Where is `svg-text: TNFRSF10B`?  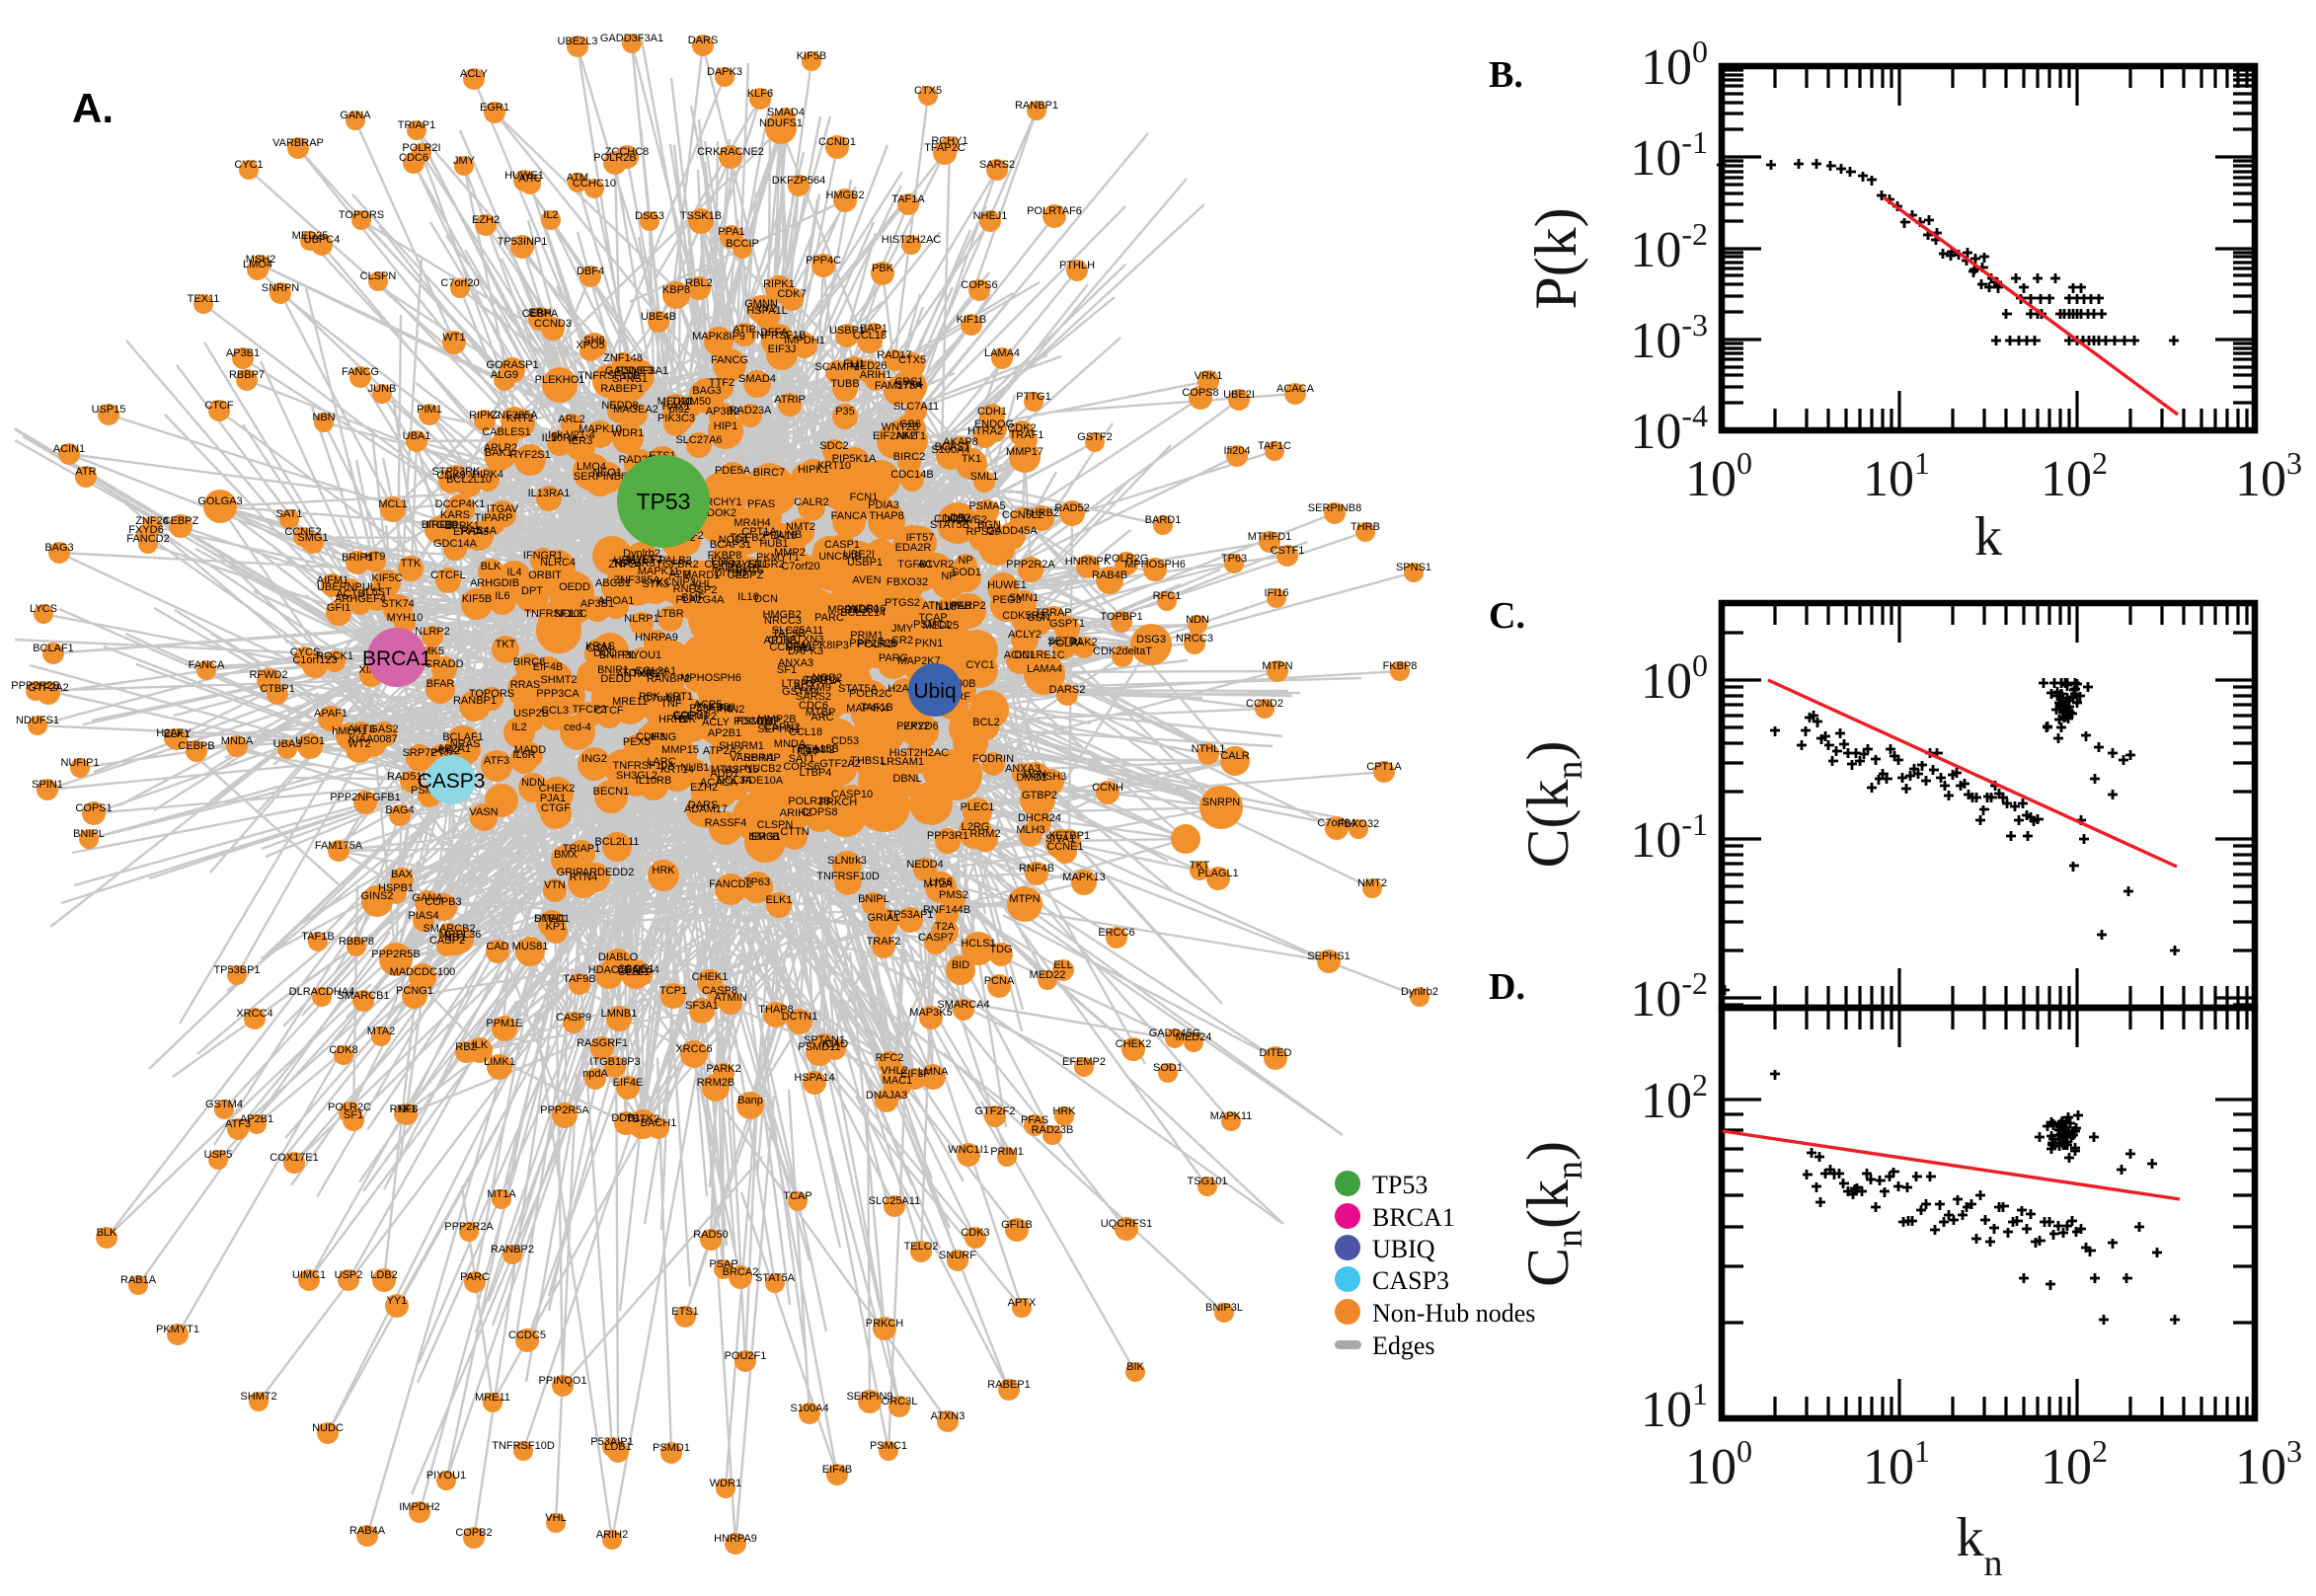 svg-text: TNFRSF10B is located at coordinates (610, 376).